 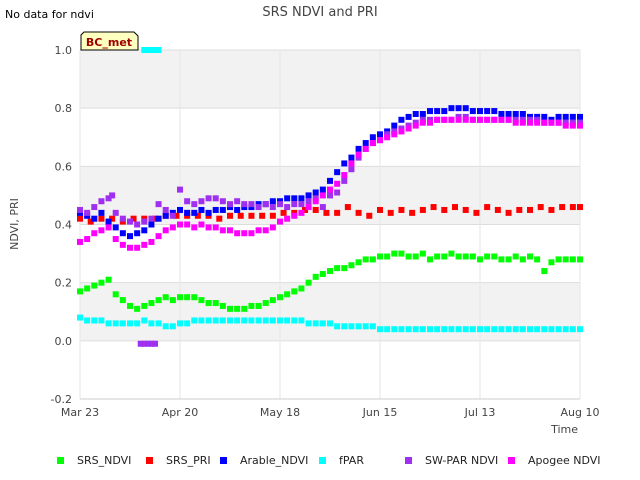 I want to click on chart-title: SRS NDVI and PRI, so click(x=319, y=12).